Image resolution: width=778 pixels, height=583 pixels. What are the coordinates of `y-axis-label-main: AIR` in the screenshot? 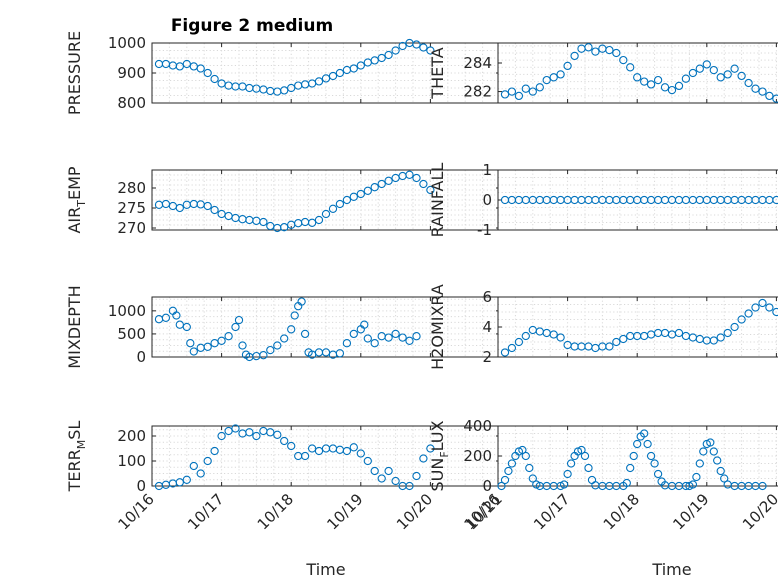 It's located at (74, 220).